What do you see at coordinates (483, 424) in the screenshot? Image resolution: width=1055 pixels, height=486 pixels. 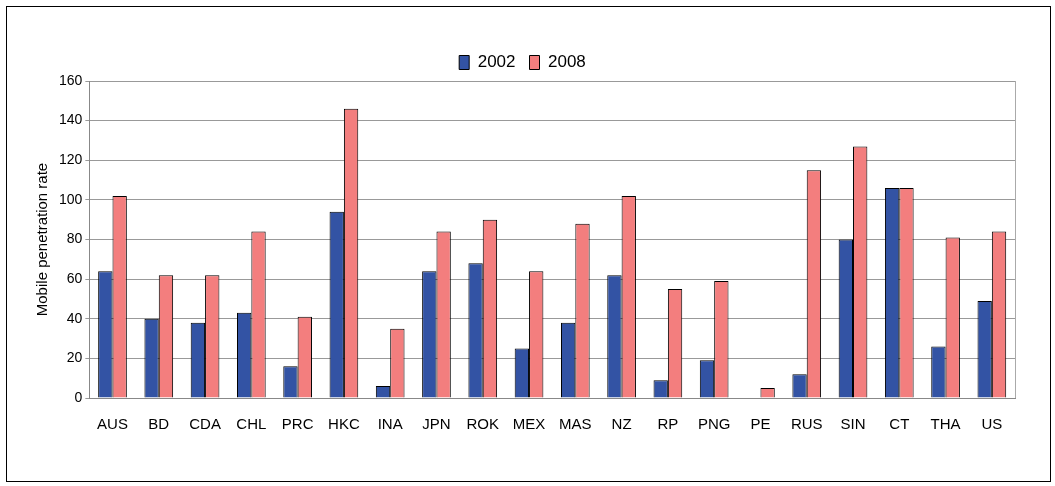 I see `x-tick-label: ROK` at bounding box center [483, 424].